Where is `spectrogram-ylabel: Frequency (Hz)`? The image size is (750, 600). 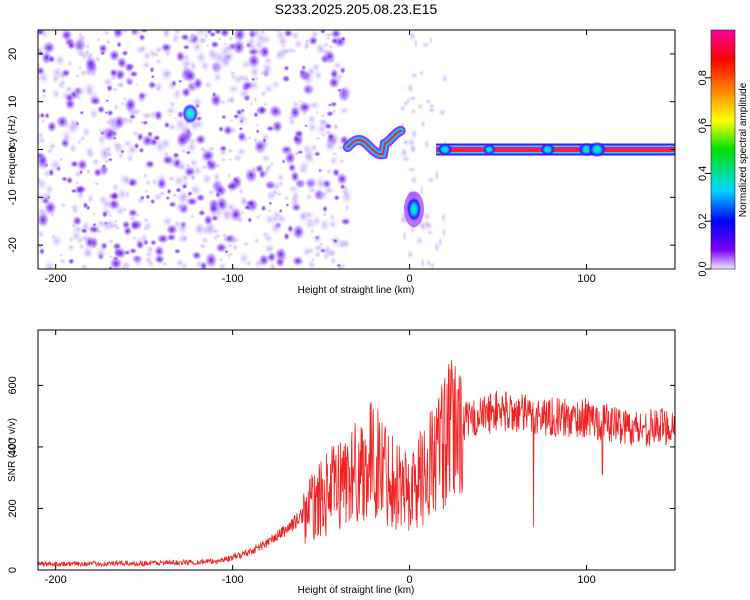 spectrogram-ylabel: Frequency (Hz) is located at coordinates (12, 150).